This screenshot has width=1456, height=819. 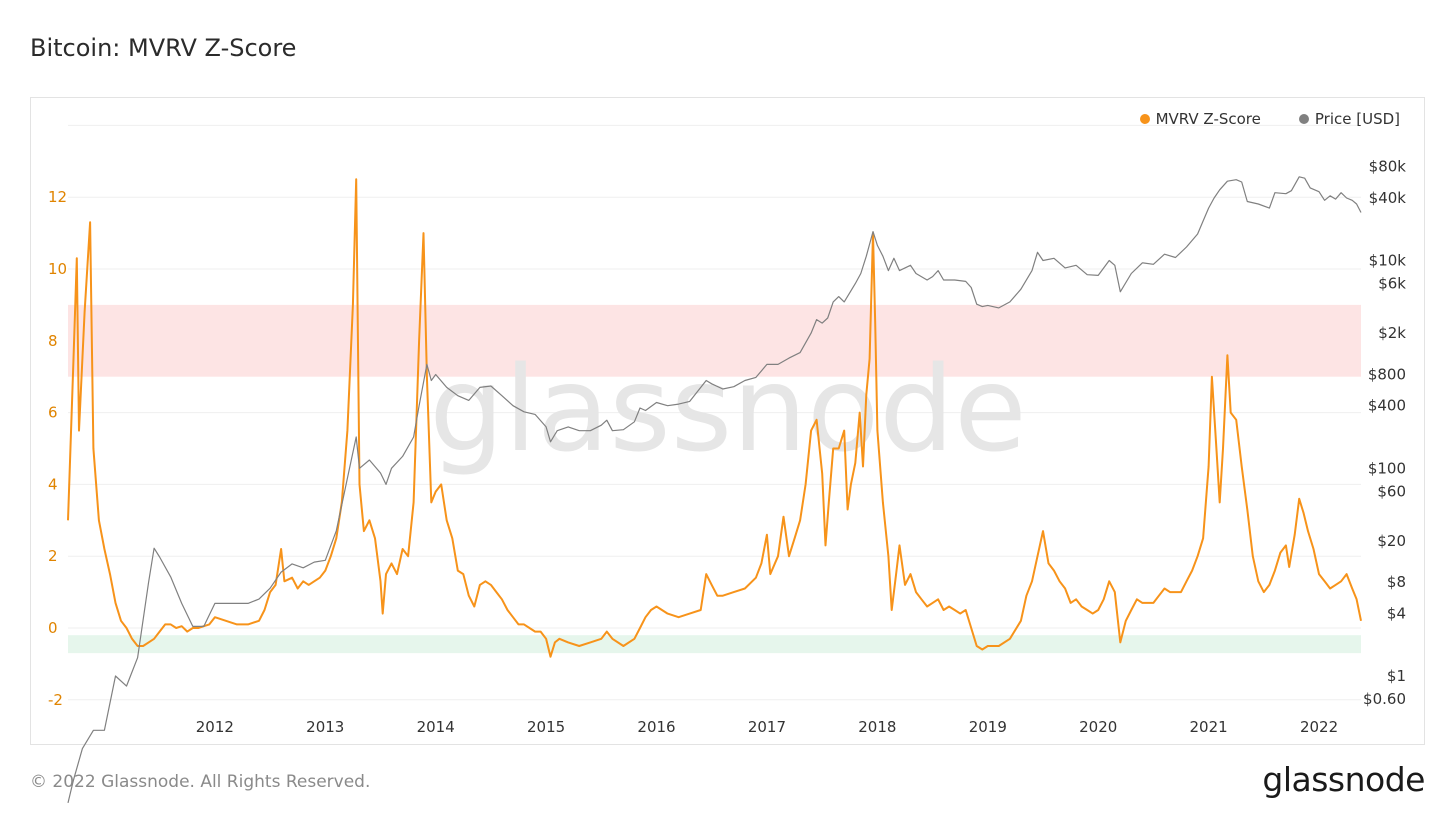 What do you see at coordinates (1391, 491) in the screenshot?
I see `y-right-tick-label: $60` at bounding box center [1391, 491].